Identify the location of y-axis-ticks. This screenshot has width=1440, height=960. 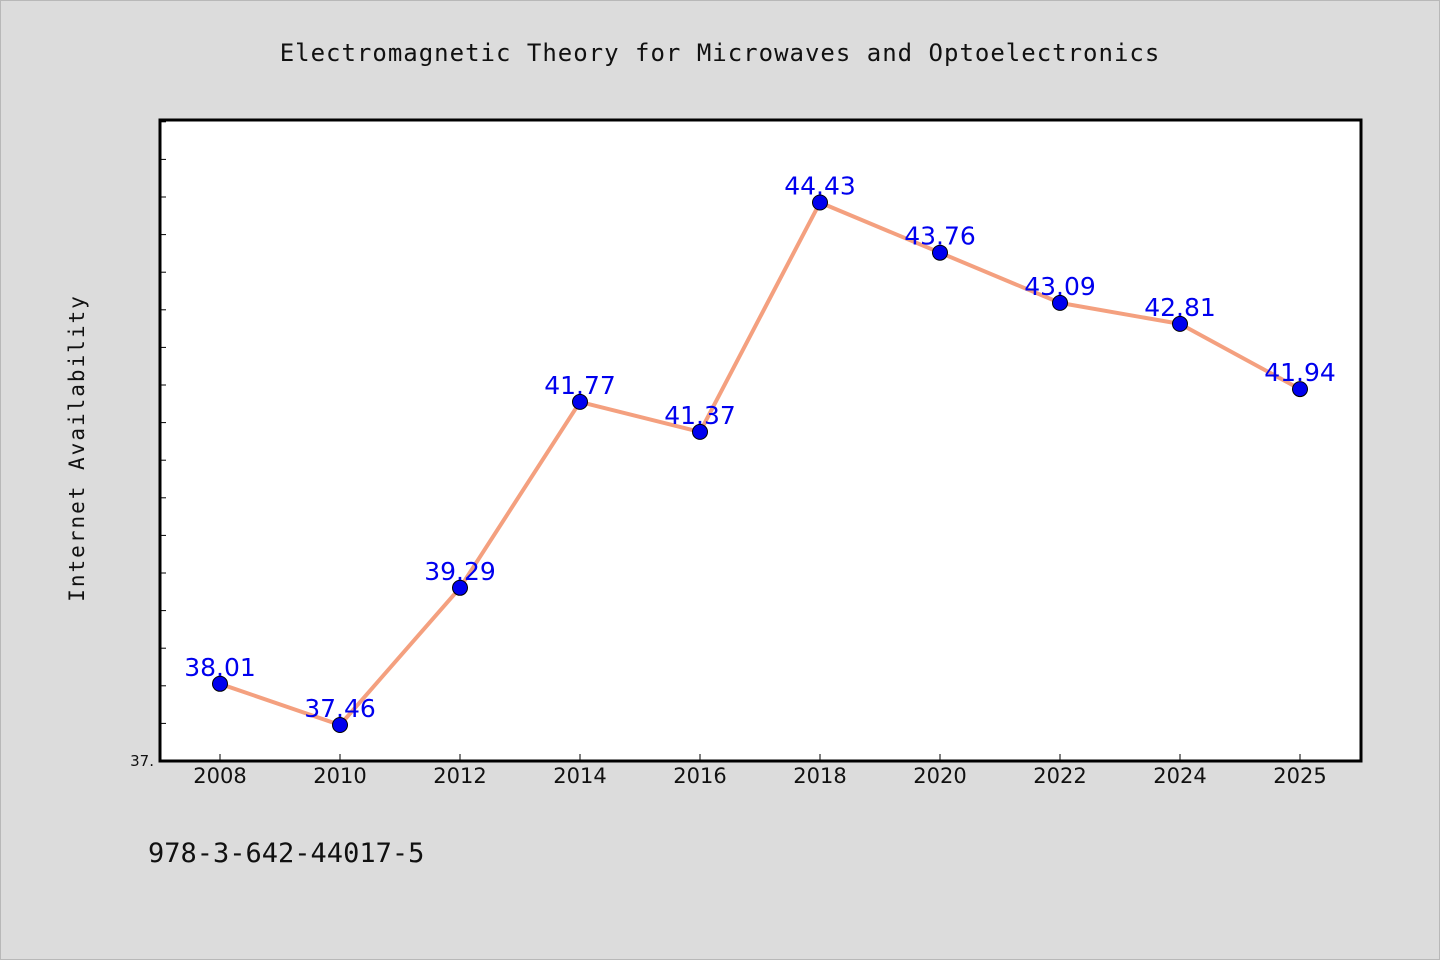
(163, 422).